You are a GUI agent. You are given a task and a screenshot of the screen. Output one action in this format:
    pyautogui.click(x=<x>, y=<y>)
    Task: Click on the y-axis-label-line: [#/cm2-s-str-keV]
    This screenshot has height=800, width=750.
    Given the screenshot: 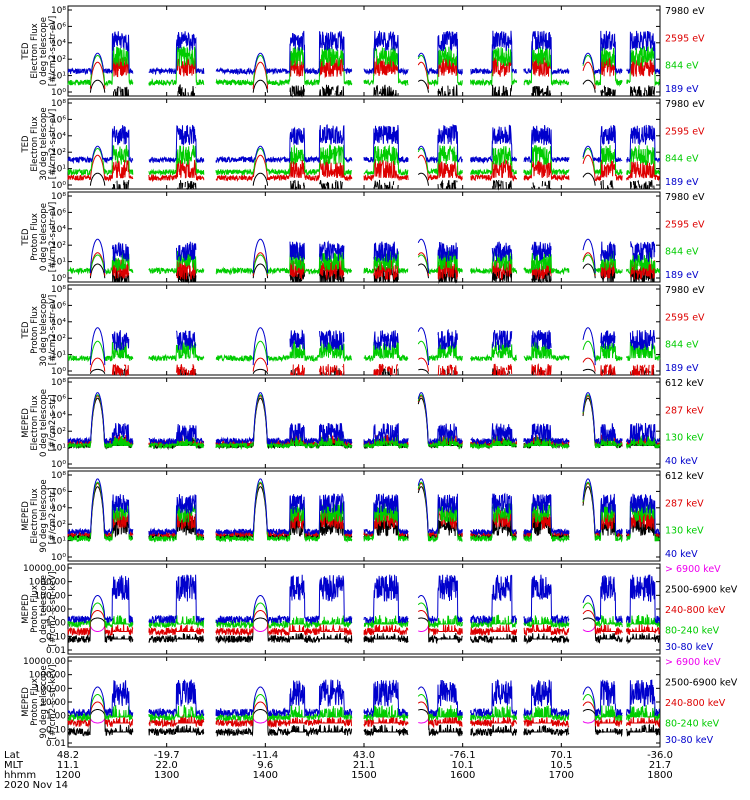 What is the action you would take?
    pyautogui.click(x=53, y=702)
    